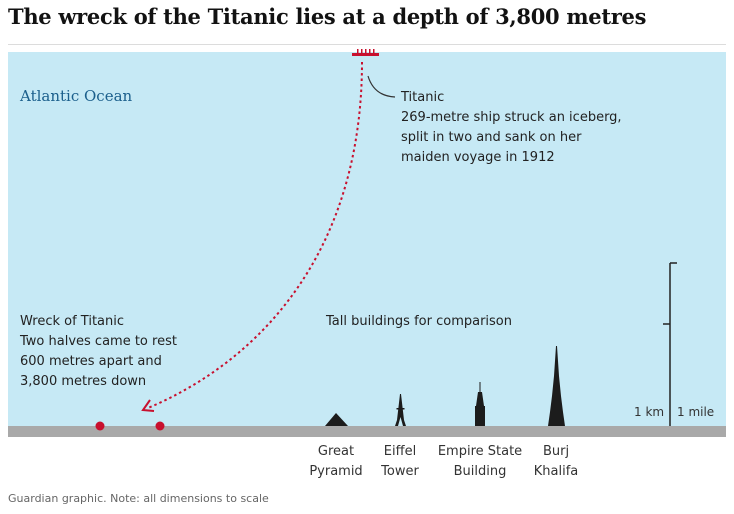 Image resolution: width=734 pixels, height=514 pixels. I want to click on empire-state-building-shape, so click(480, 404).